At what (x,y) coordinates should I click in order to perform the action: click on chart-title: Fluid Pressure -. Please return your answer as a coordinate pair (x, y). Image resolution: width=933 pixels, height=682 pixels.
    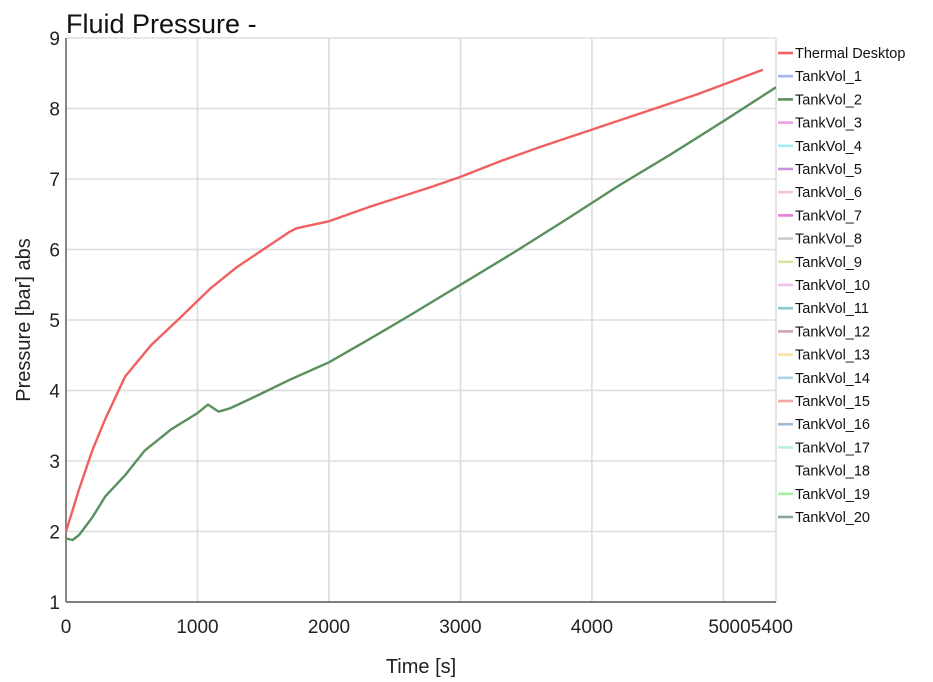
    Looking at the image, I should click on (161, 24).